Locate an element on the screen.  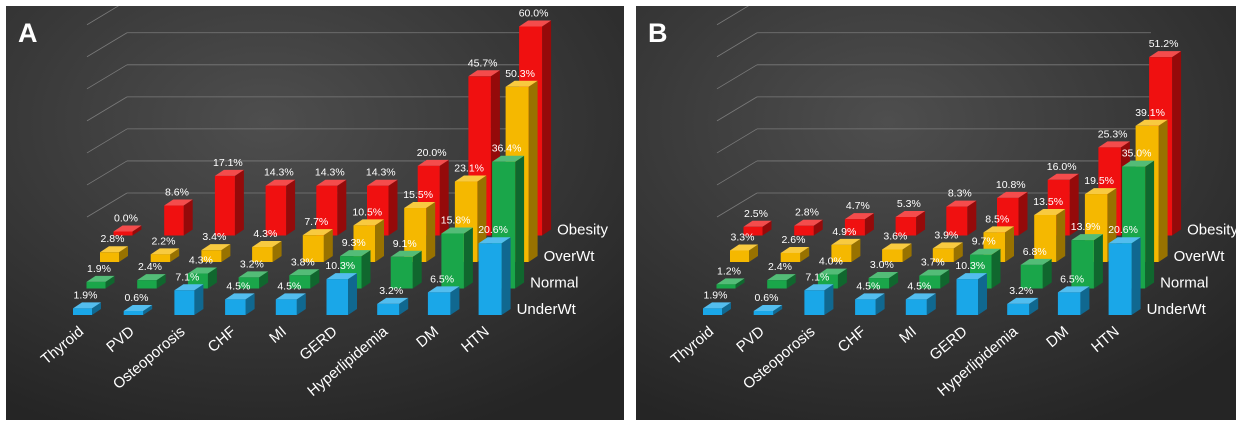
data-label: 50.3% is located at coordinates (520, 74).